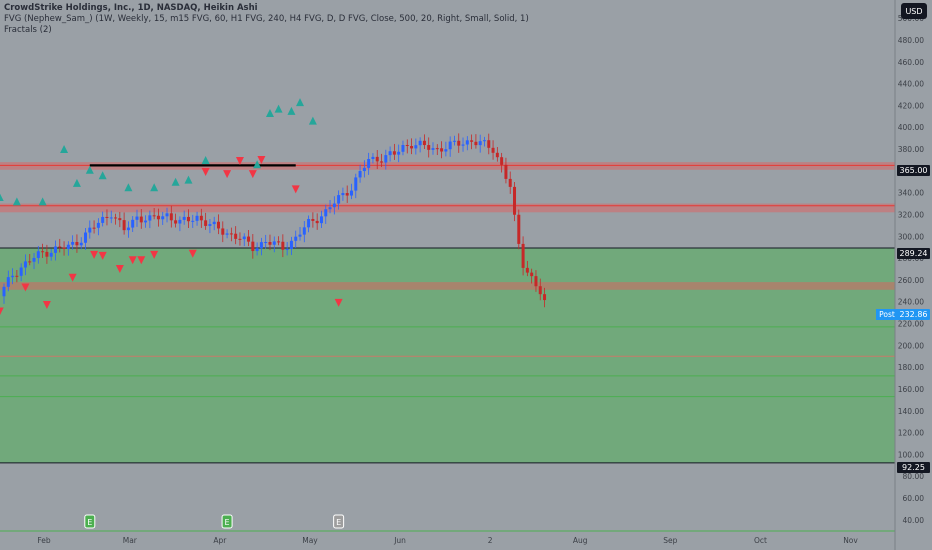 The image size is (932, 550). Describe the element at coordinates (913, 314) in the screenshot. I see `price-tag-post: 232.86` at that location.